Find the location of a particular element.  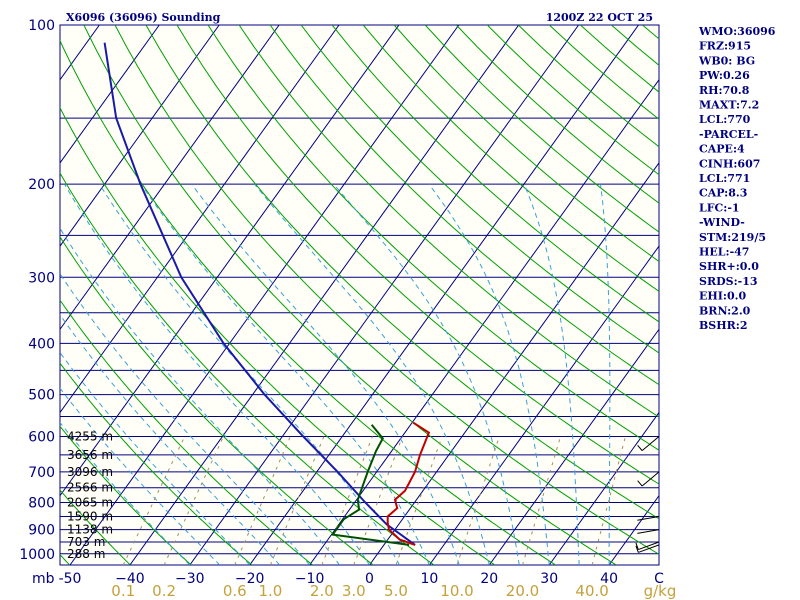

mixing-ratio-tick-label: 20.0 is located at coordinates (522, 591).